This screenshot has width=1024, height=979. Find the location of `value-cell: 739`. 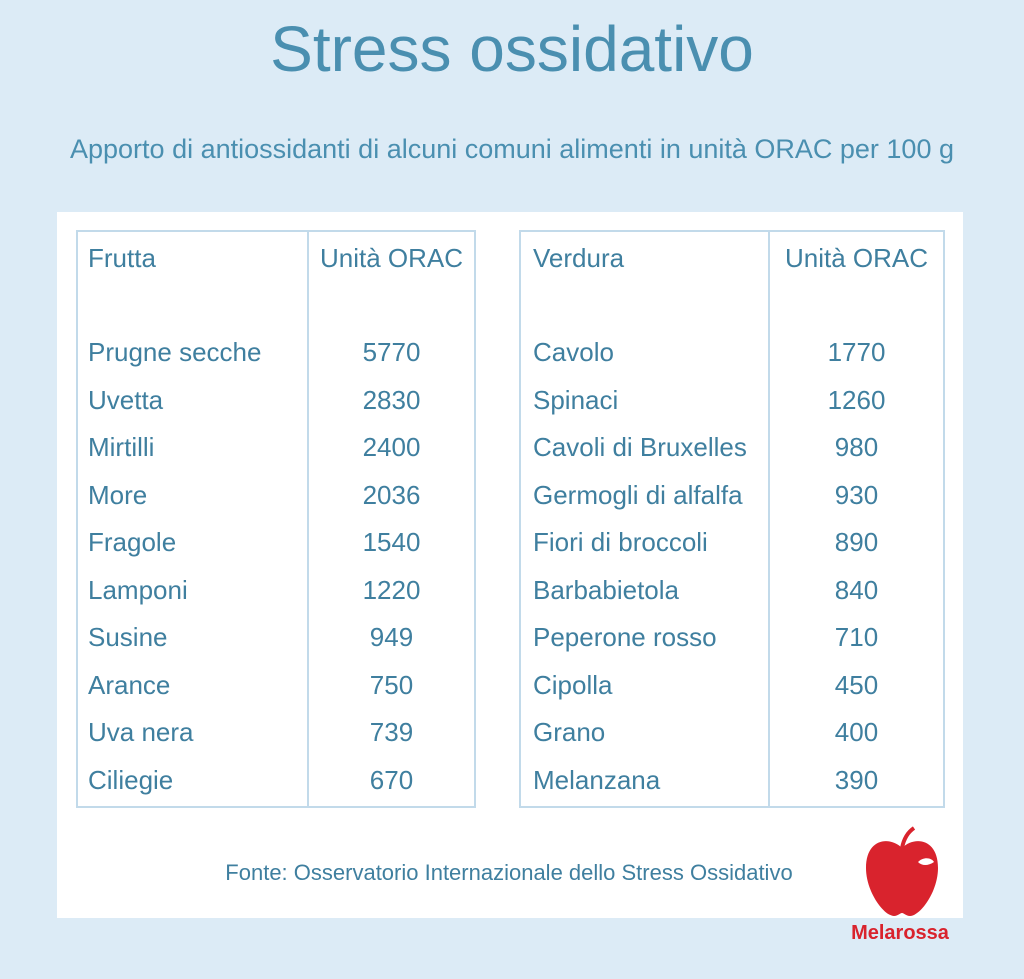

value-cell: 739 is located at coordinates (391, 732).